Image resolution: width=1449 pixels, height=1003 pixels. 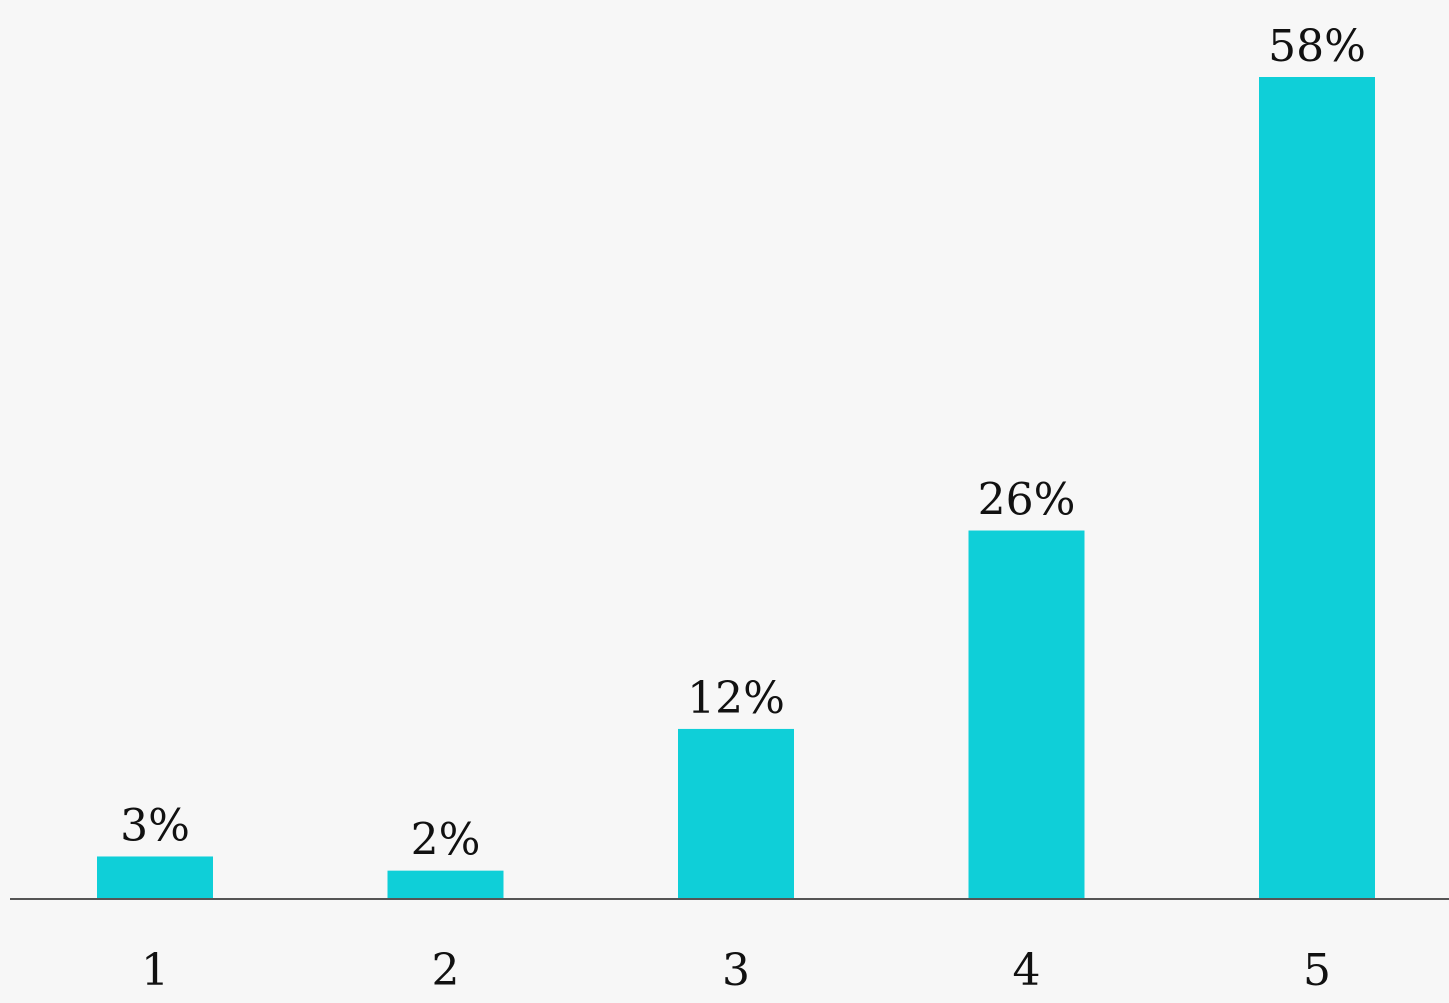 I want to click on x-tick-labels-layer: 1 2 3 4 5, so click(x=736, y=970).